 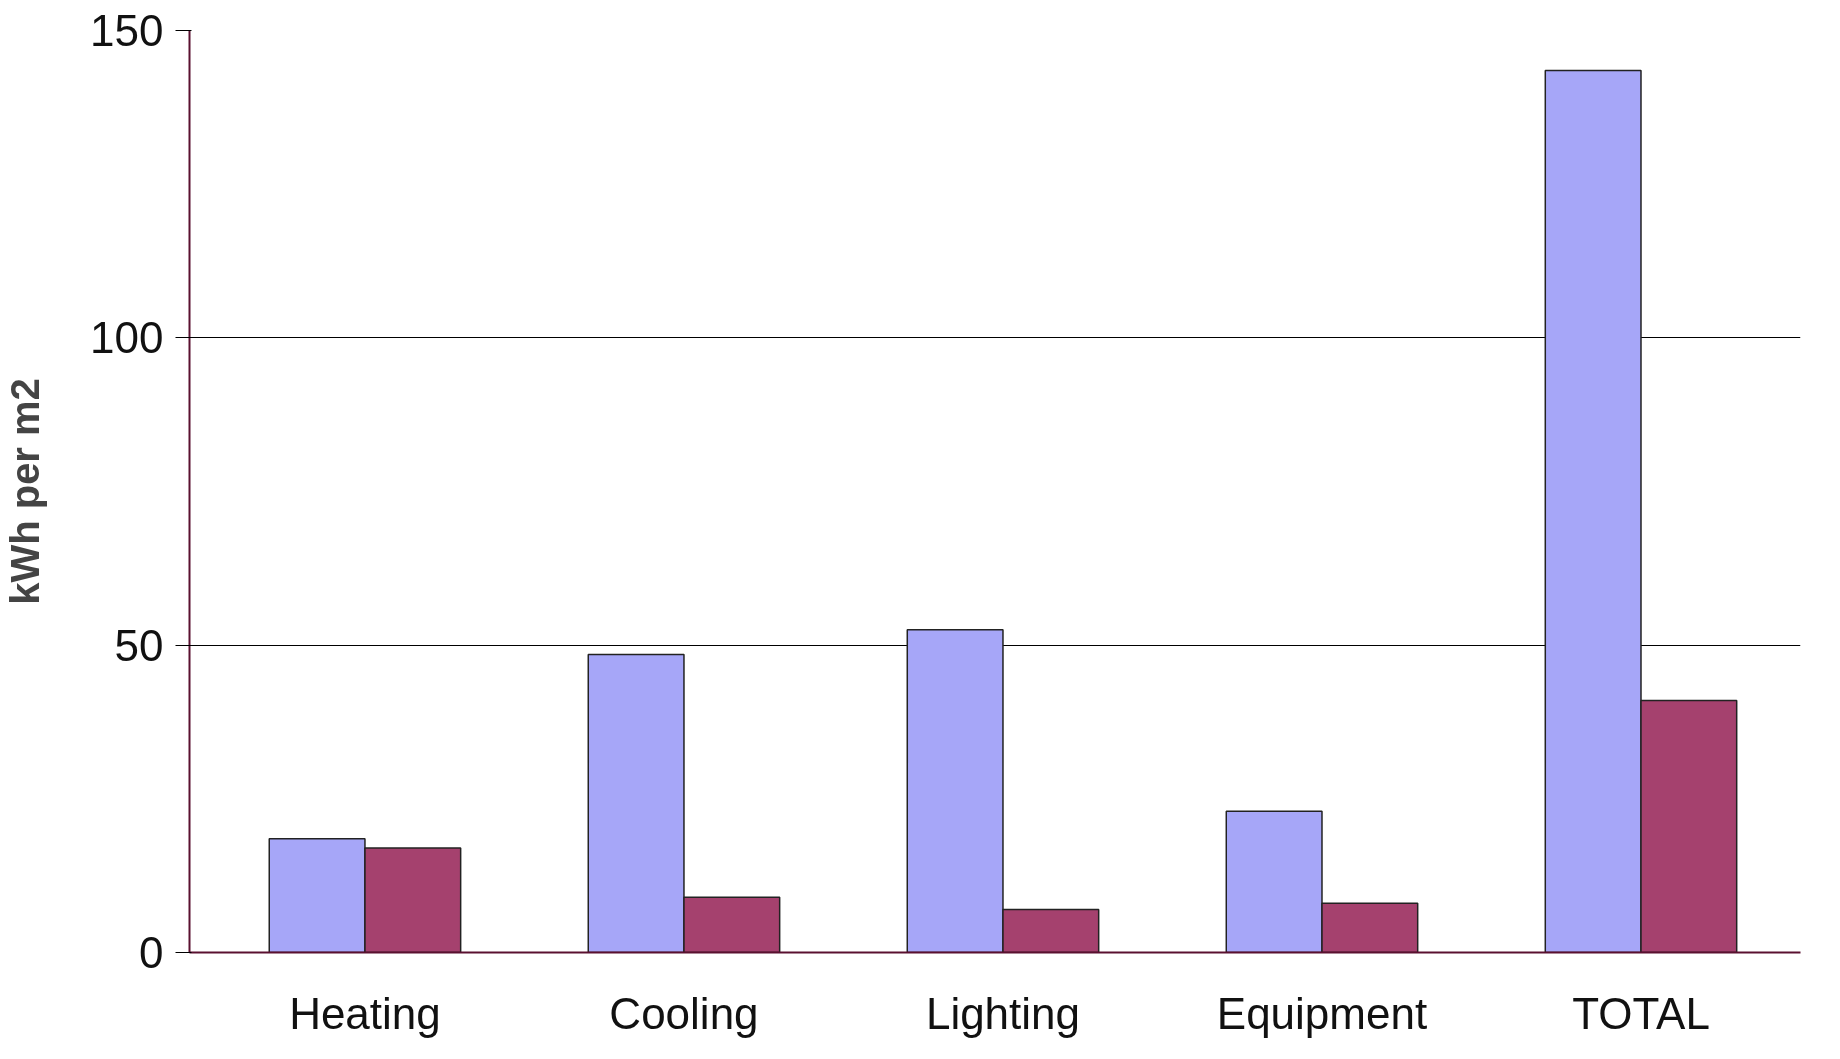 I want to click on y-tick-label: 0, so click(x=151, y=952).